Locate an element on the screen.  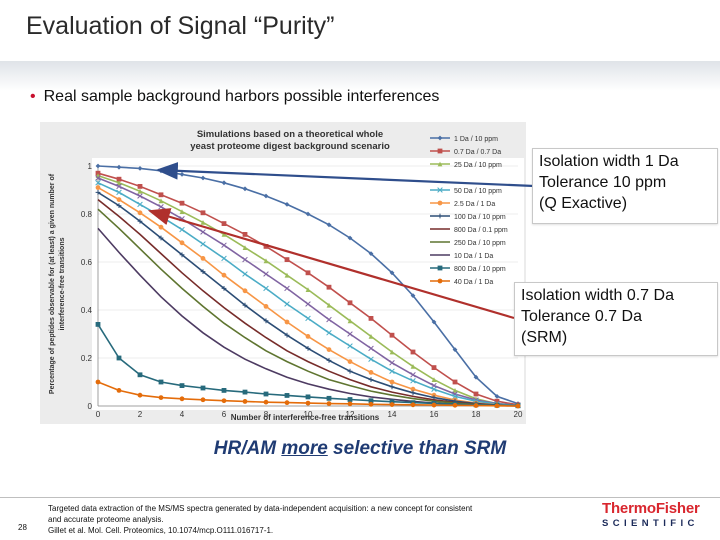
x-tick-label: 6 is located at coordinates (224, 414).